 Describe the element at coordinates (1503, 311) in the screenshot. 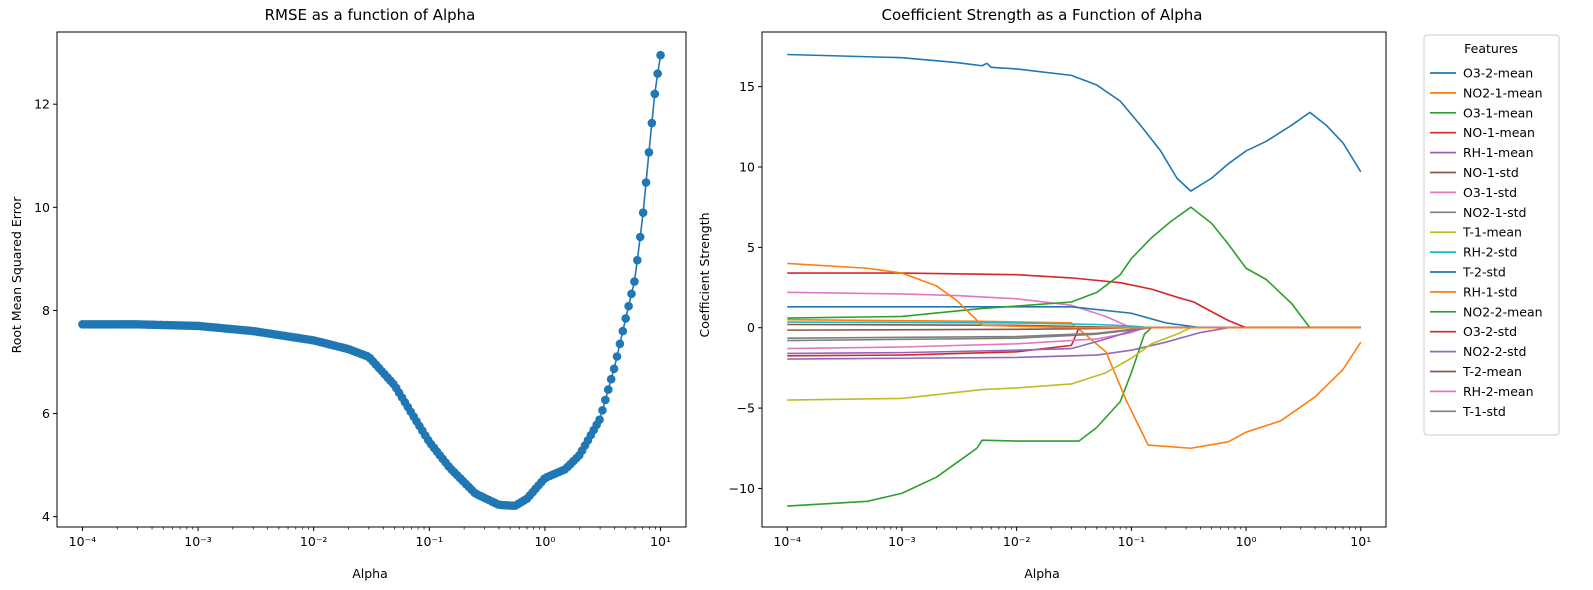

I see `legend-label: NO2-2-mean` at that location.